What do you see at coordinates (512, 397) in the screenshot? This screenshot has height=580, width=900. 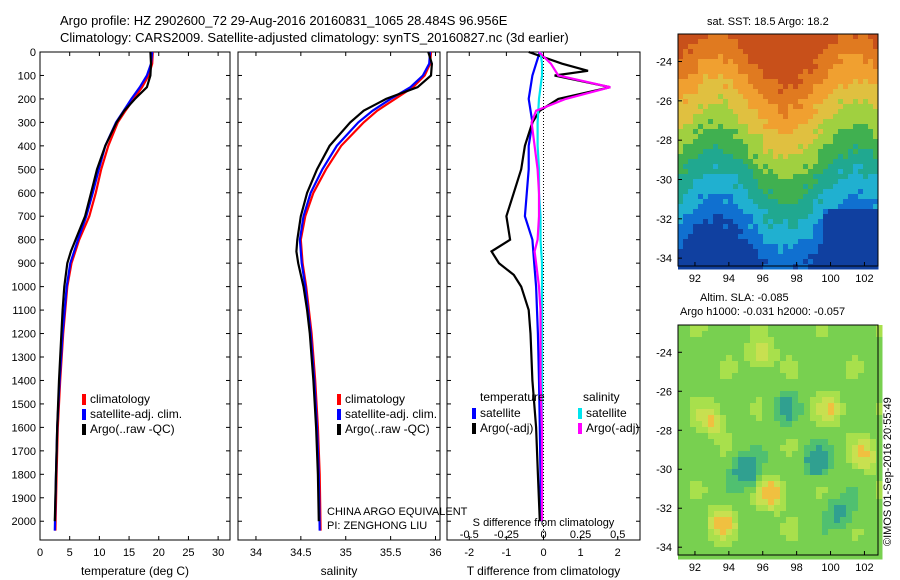 I see `legend-group-title: temperature` at bounding box center [512, 397].